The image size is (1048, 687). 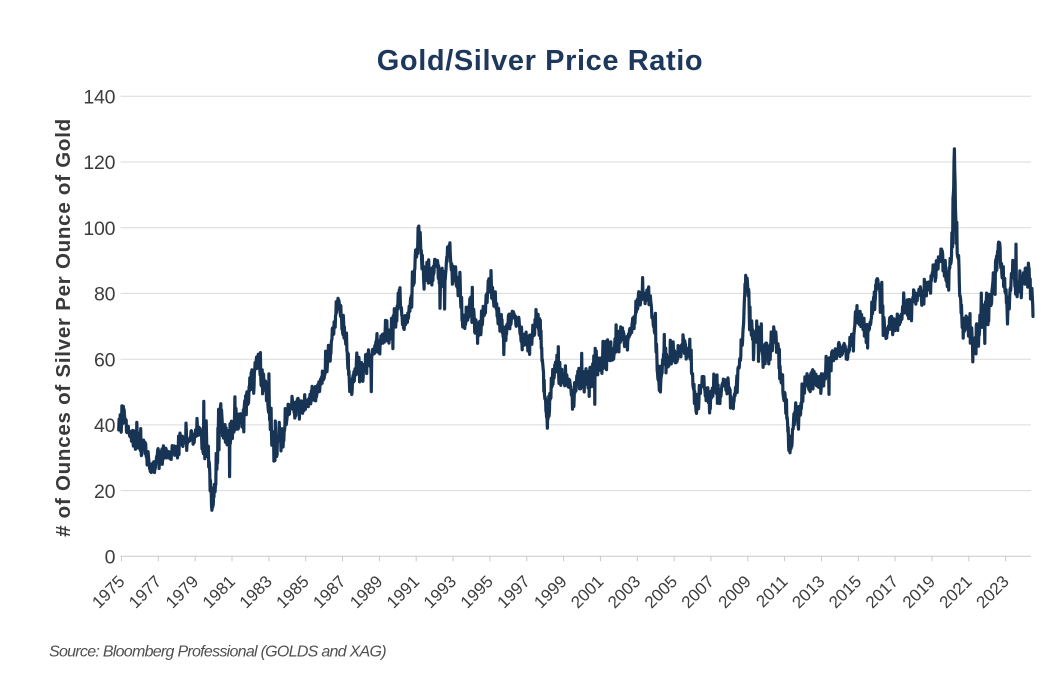 I want to click on svg-text: 2001, so click(x=587, y=592).